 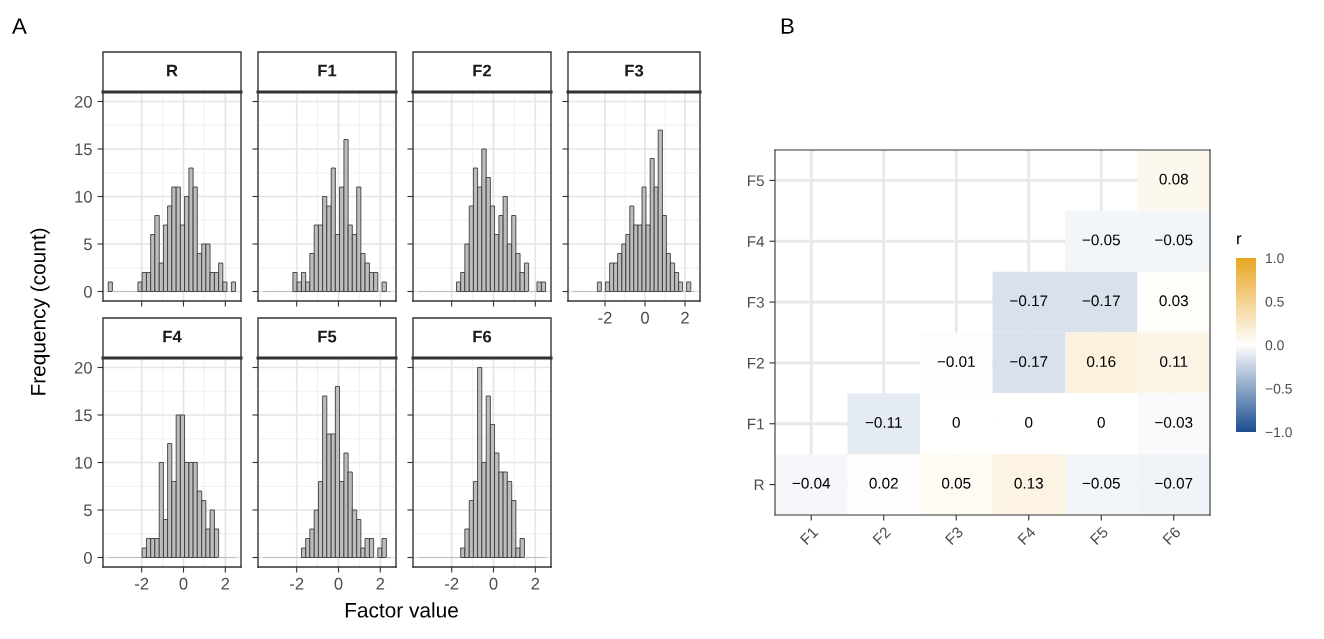 I want to click on y-tick-label: R, so click(x=759, y=485).